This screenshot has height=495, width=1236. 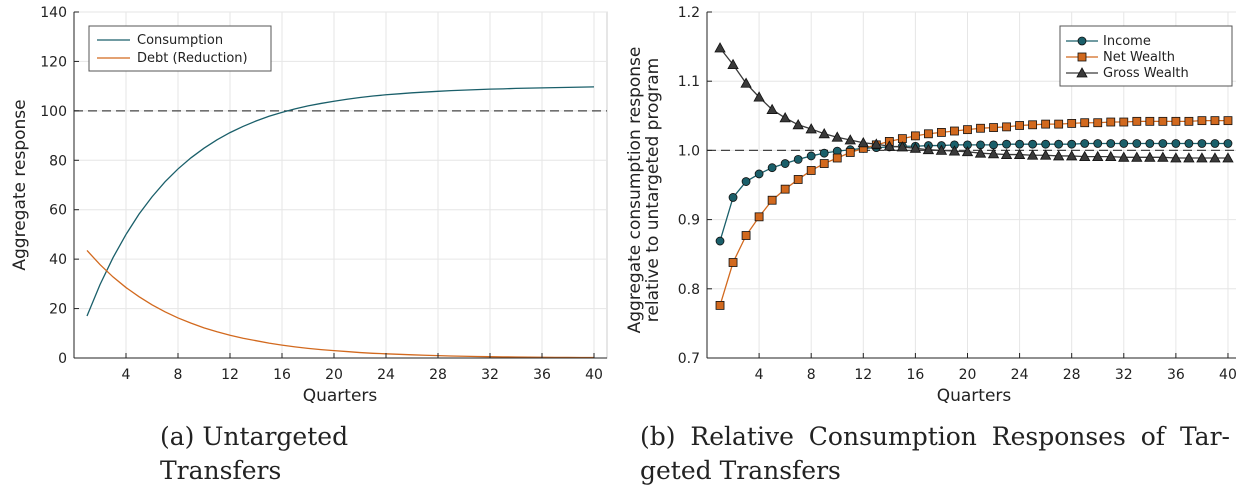 What do you see at coordinates (1082, 72) in the screenshot?
I see `legend-marker-gross-wealth` at bounding box center [1082, 72].